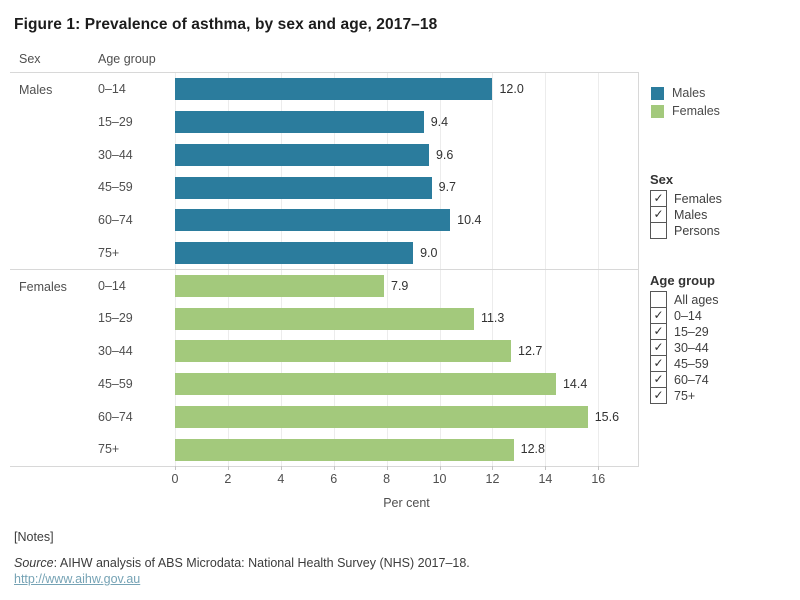 This screenshot has width=800, height=600. I want to click on filter-option: ✓ Females, so click(720, 198).